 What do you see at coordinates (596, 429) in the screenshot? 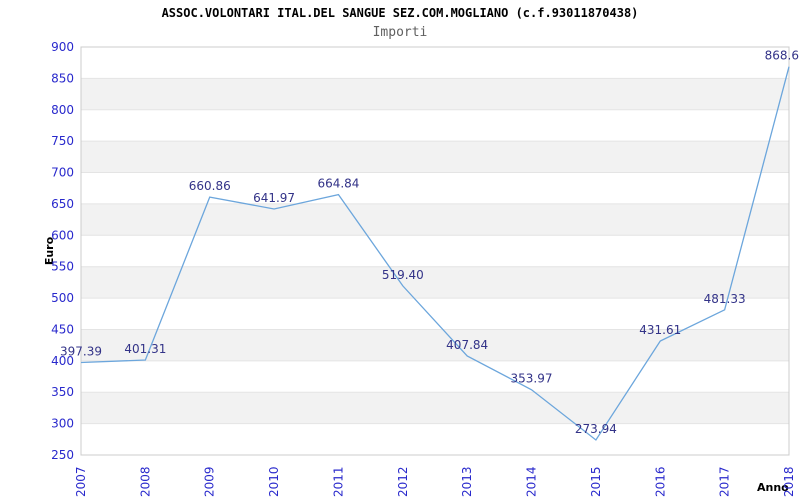
I see `point-label: 273.94` at bounding box center [596, 429].